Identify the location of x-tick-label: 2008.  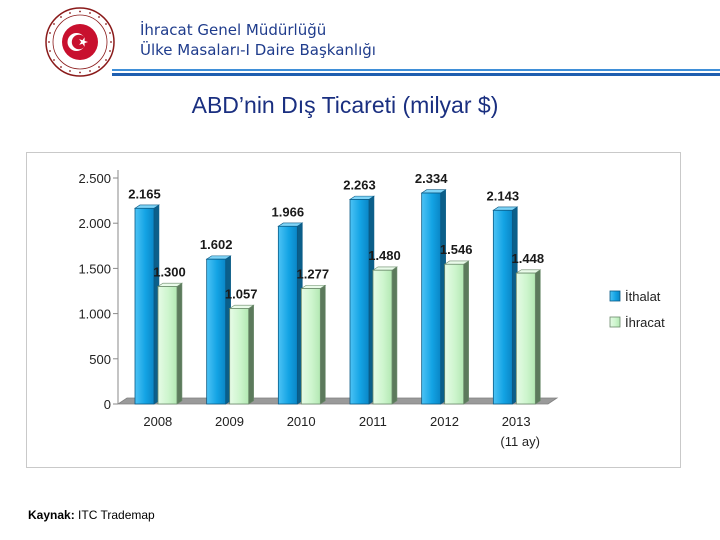
(157, 421).